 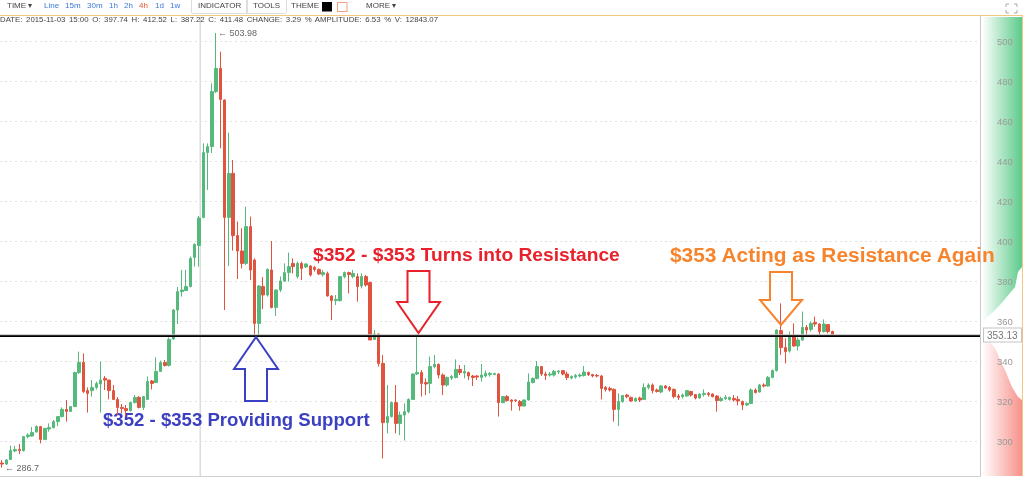 I want to click on text: TOOLS, so click(x=266, y=7).